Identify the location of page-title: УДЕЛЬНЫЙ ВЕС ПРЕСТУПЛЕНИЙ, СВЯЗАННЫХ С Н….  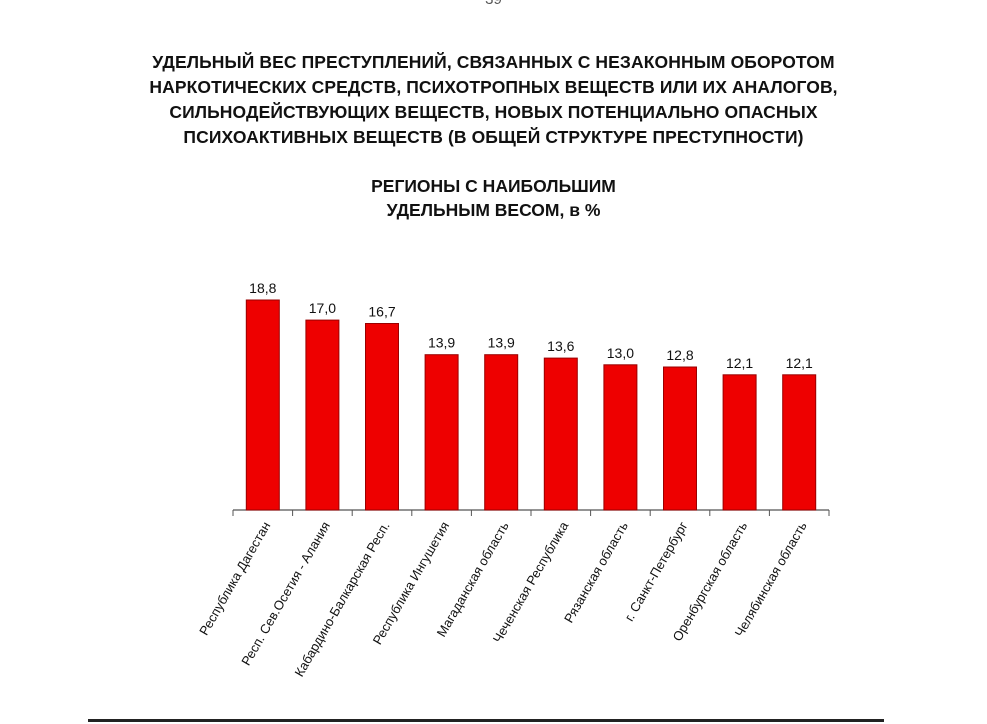
(493, 100).